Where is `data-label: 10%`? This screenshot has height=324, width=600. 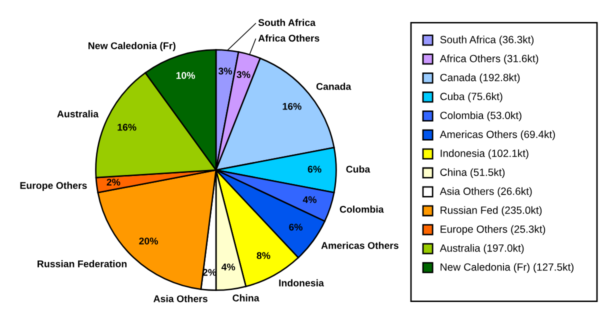 data-label: 10% is located at coordinates (186, 75).